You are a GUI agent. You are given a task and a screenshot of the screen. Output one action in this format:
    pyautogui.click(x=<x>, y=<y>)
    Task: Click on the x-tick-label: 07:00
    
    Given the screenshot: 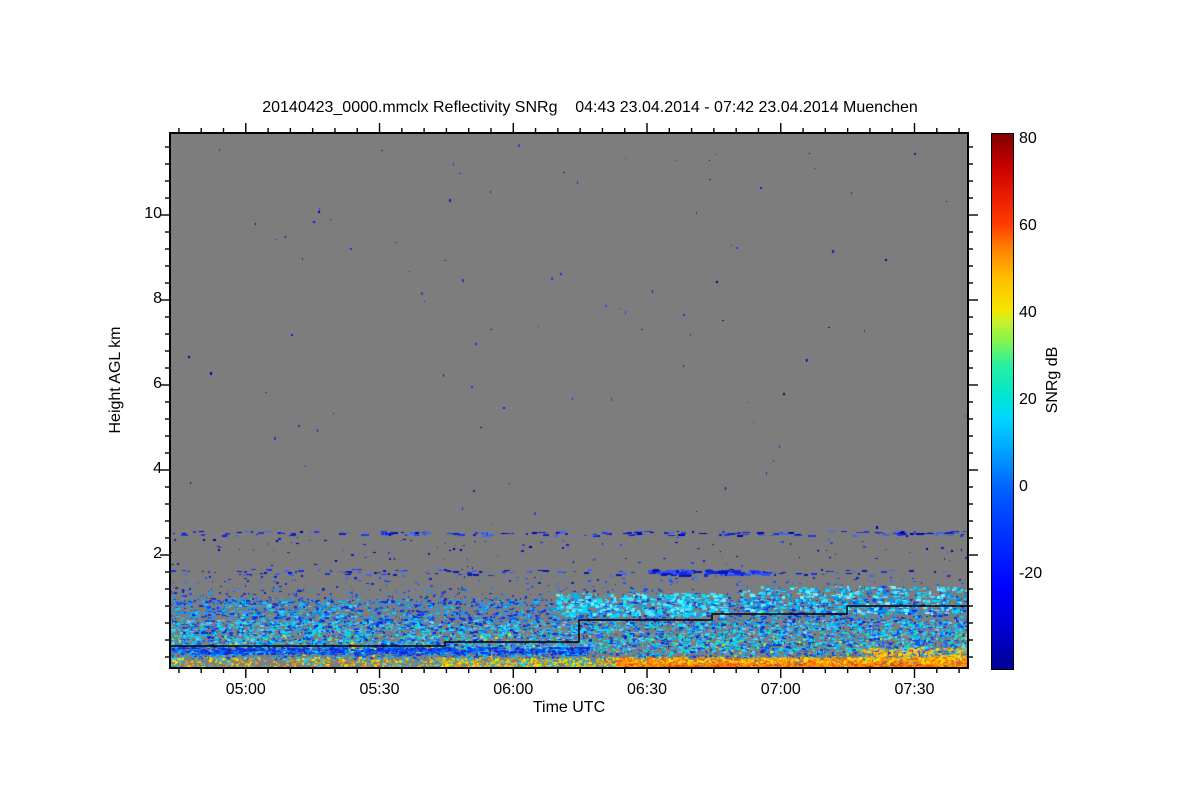 What is the action you would take?
    pyautogui.click(x=780, y=689)
    